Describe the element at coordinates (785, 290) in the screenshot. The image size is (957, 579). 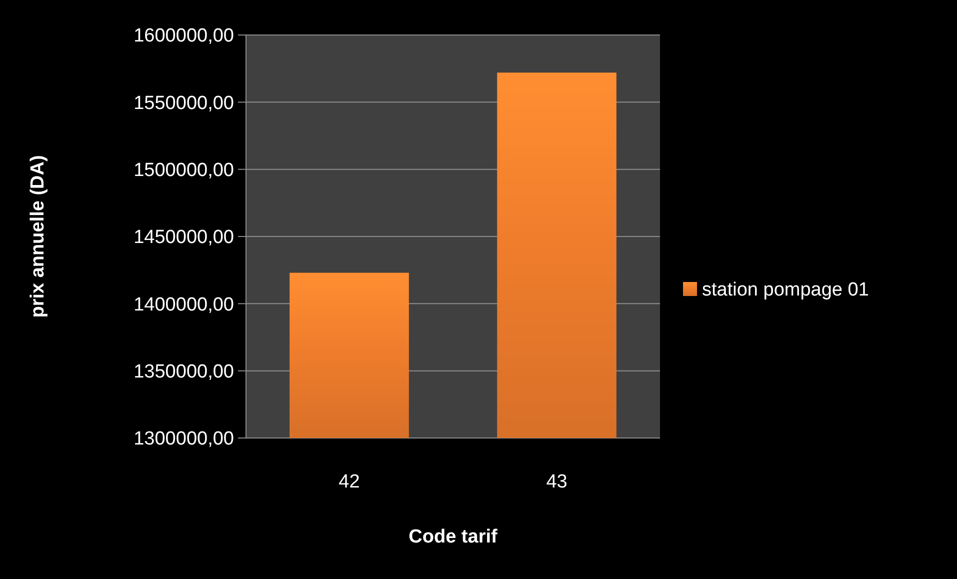
I see `legend-label: station pompage 01` at that location.